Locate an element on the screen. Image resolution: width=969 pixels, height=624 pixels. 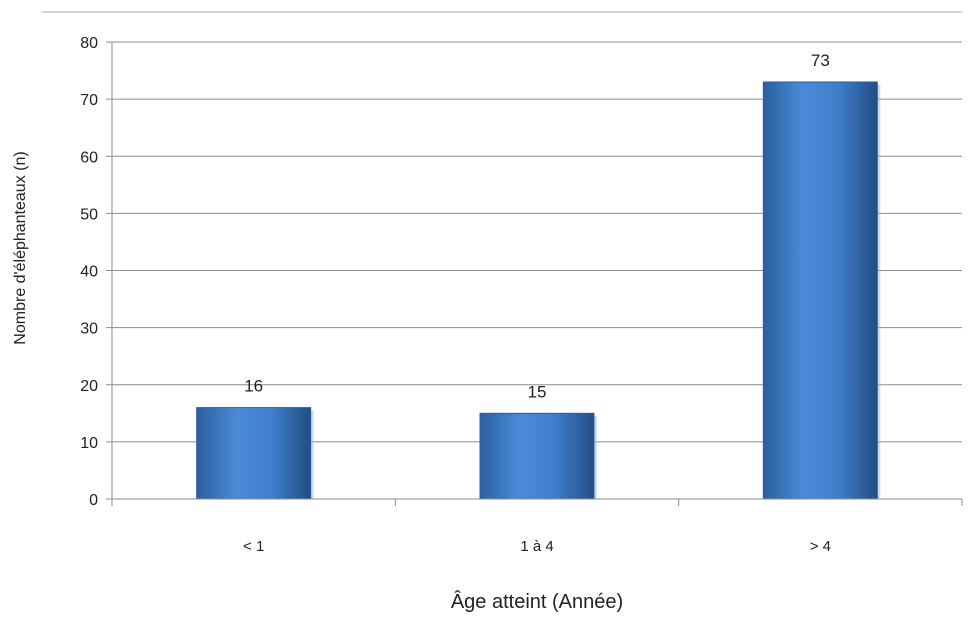
y-axis-ticks: 0 10 20 30 40 50 60 70 80 is located at coordinates (96, 272).